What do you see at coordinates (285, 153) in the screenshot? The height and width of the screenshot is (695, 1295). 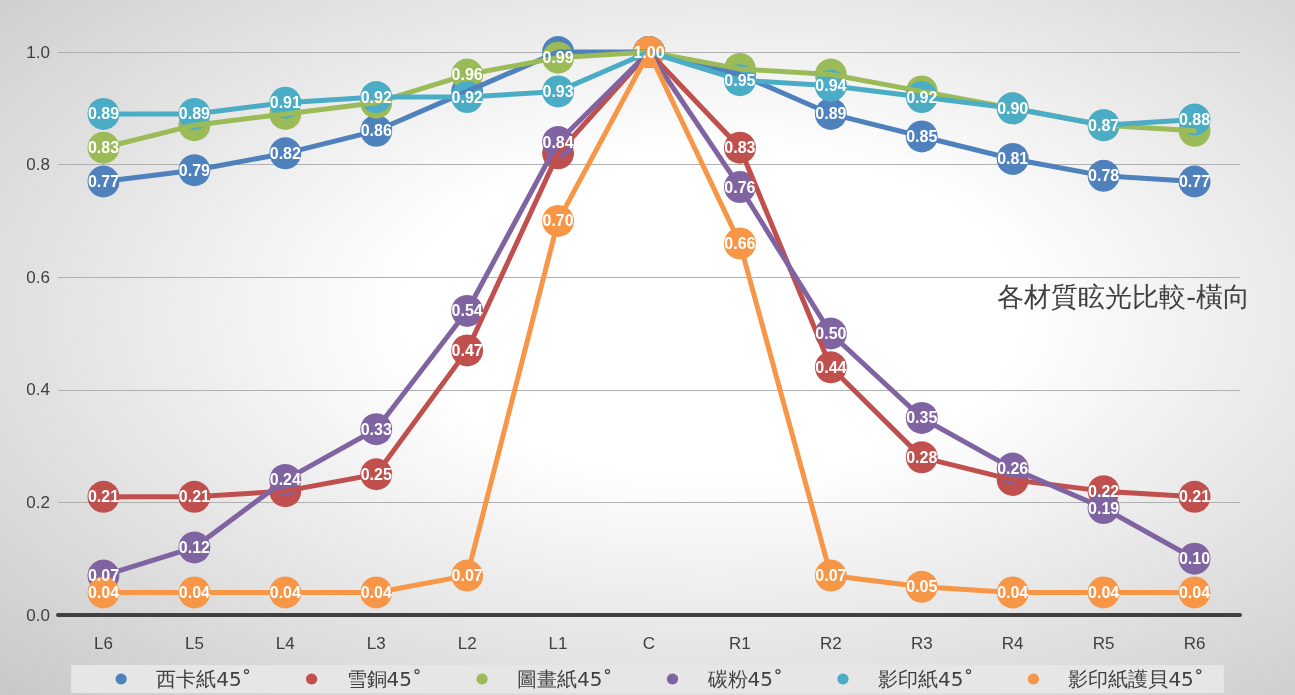 I see `data-label: 0.82` at bounding box center [285, 153].